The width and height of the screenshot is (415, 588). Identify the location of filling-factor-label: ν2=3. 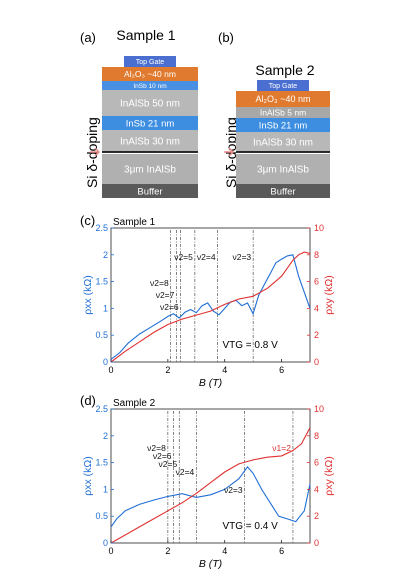
(241, 257).